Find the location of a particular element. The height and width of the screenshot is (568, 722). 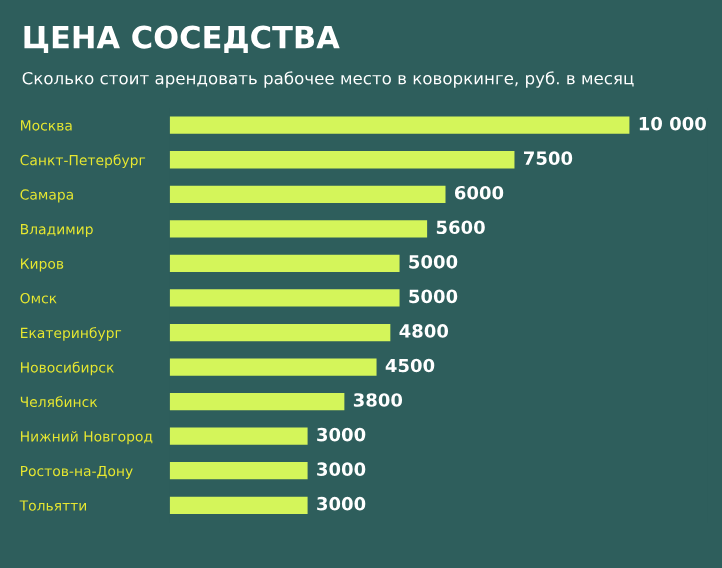

data-label: 7500 is located at coordinates (548, 158).